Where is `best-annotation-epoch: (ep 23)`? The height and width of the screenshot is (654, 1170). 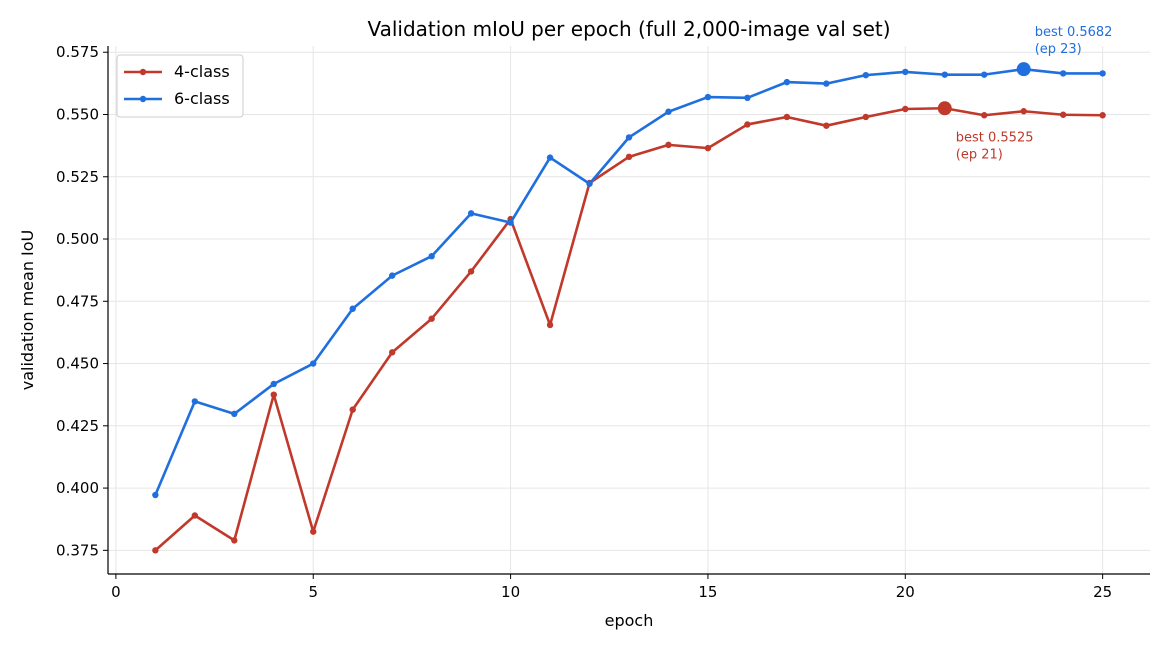 best-annotation-epoch: (ep 23) is located at coordinates (1058, 49).